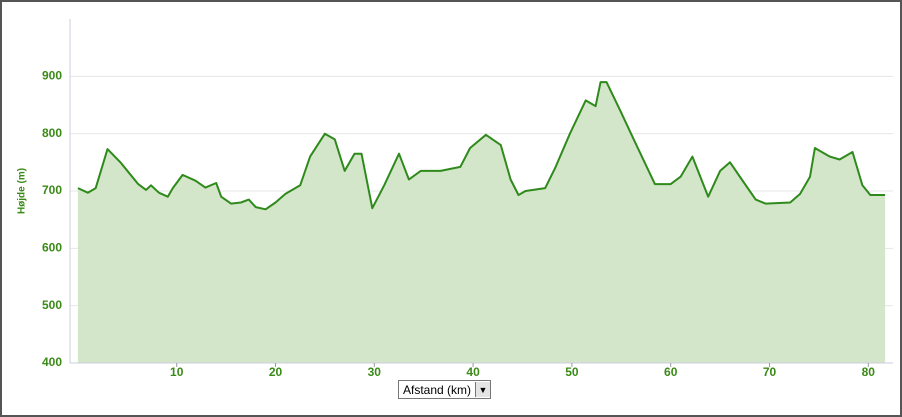 Image resolution: width=902 pixels, height=417 pixels. I want to click on x-axis-selector: Afstand (km) ▼, so click(445, 389).